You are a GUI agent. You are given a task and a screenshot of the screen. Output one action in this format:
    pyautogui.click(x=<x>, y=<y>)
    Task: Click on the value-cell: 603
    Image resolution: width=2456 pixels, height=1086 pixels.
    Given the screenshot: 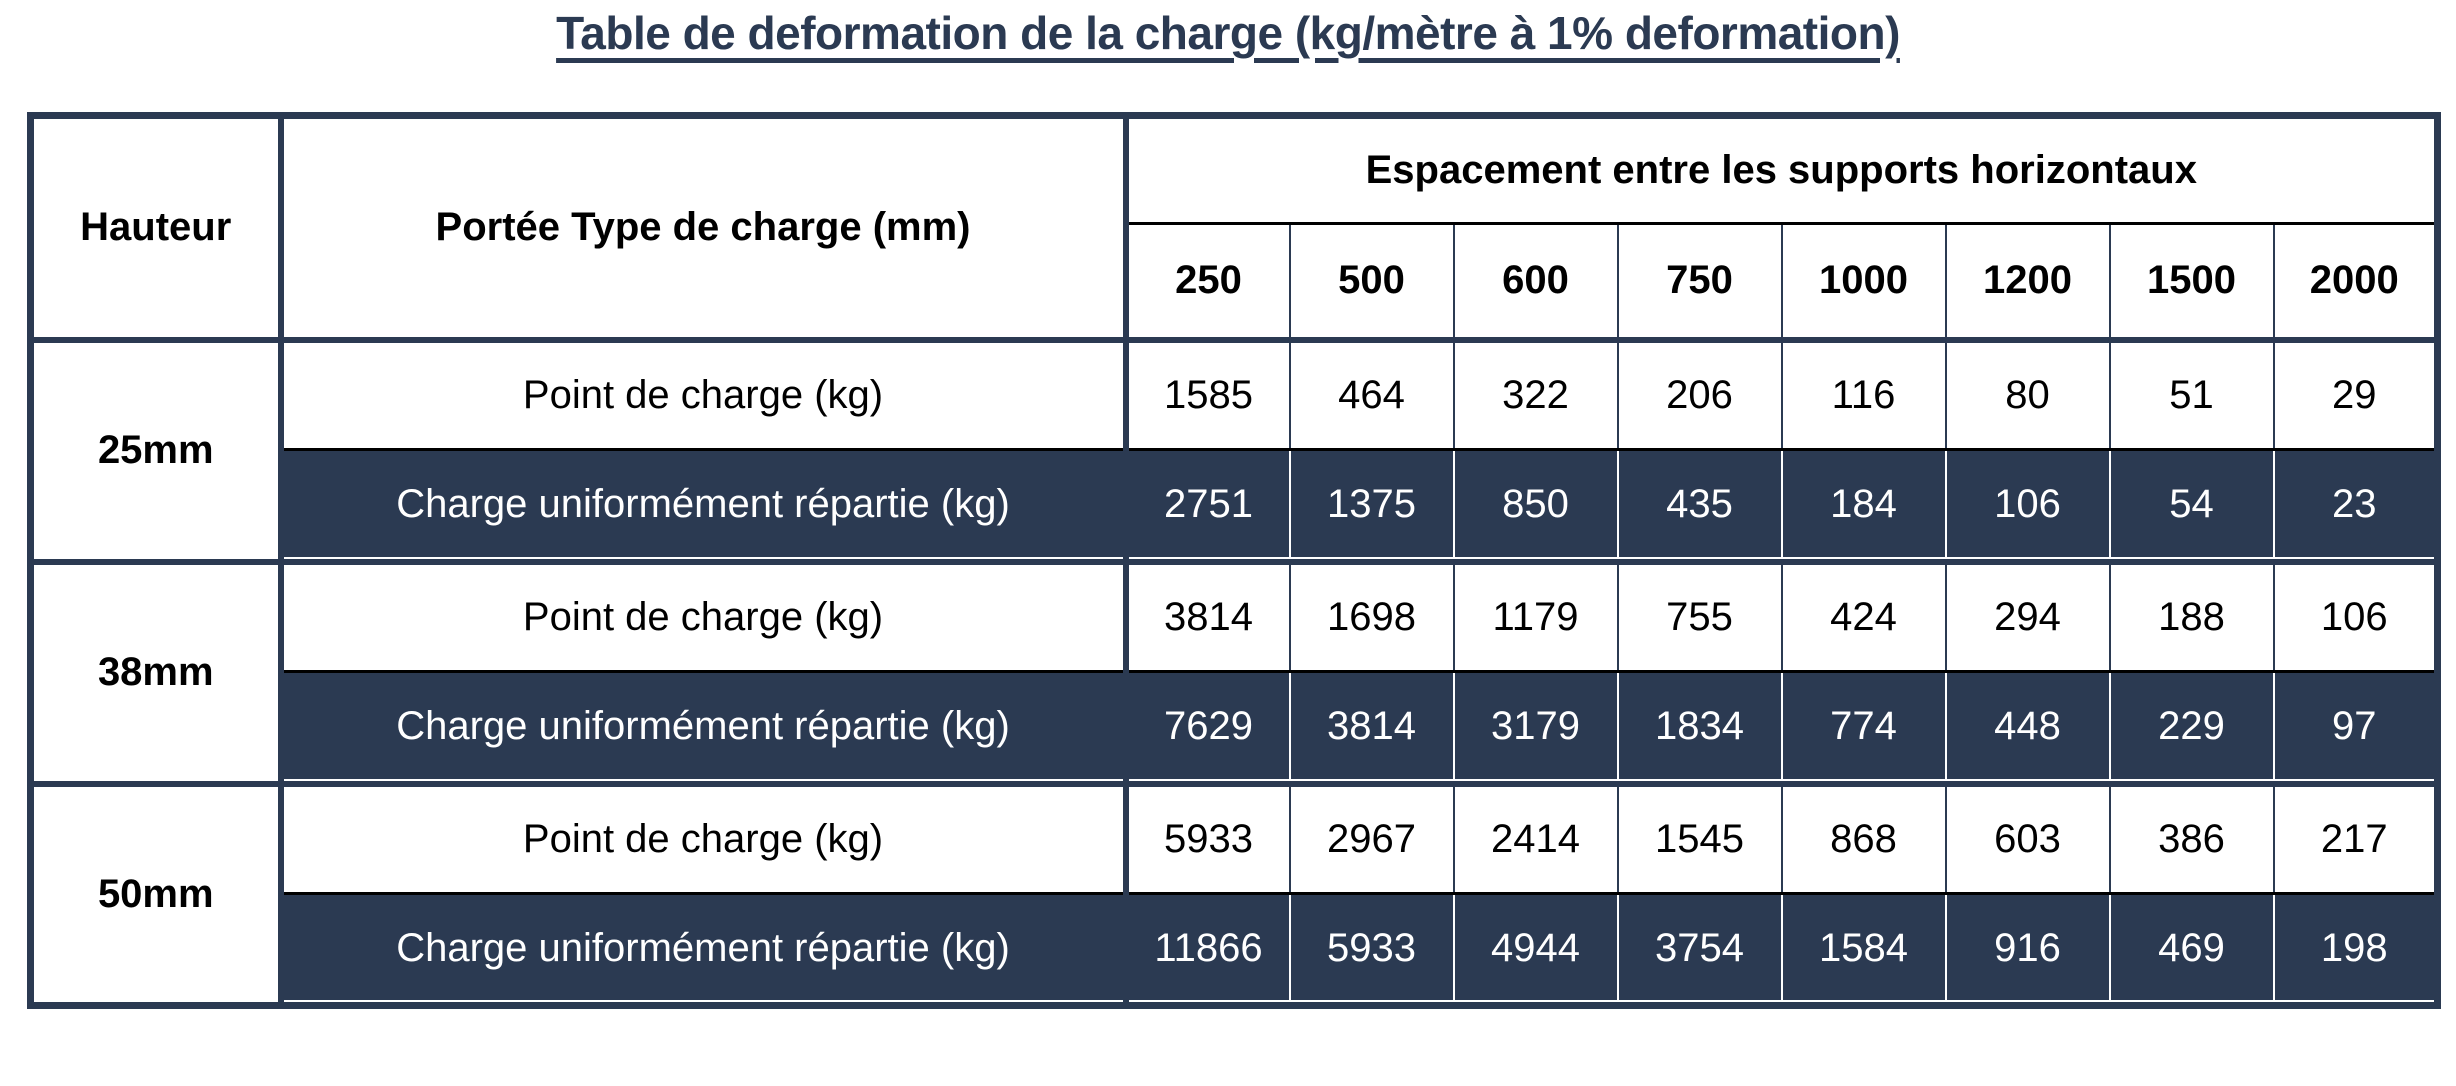 What is the action you would take?
    pyautogui.click(x=2027, y=839)
    